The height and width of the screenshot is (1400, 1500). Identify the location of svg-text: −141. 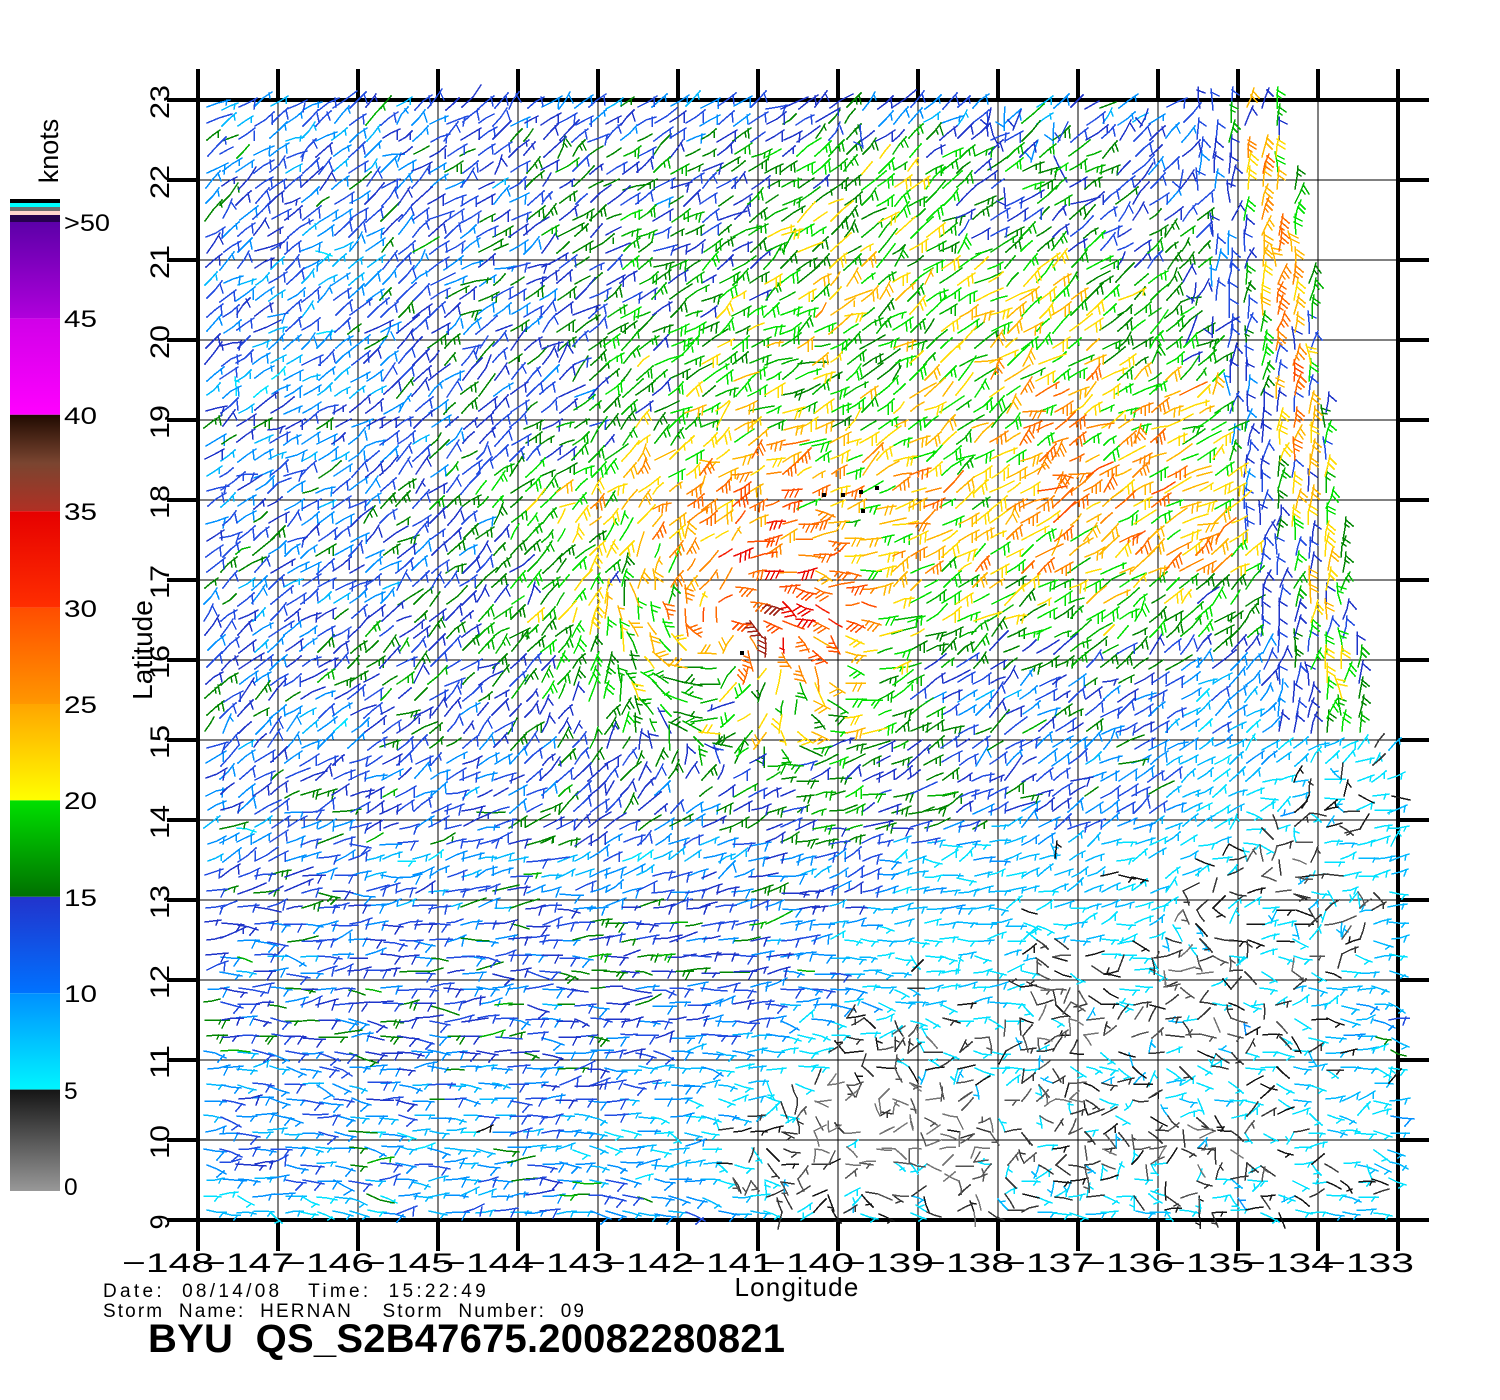
(728, 1263).